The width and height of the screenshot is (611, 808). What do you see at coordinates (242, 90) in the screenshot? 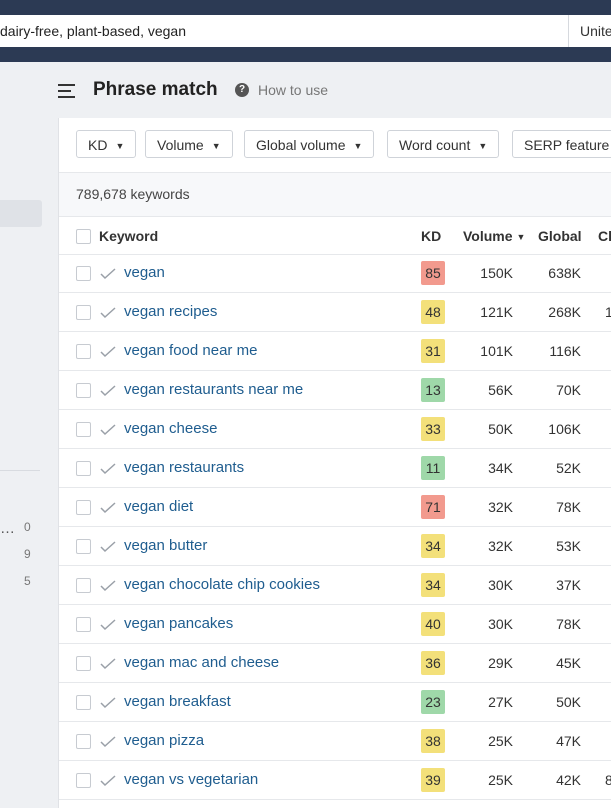
I see `help-icon: ?` at bounding box center [242, 90].